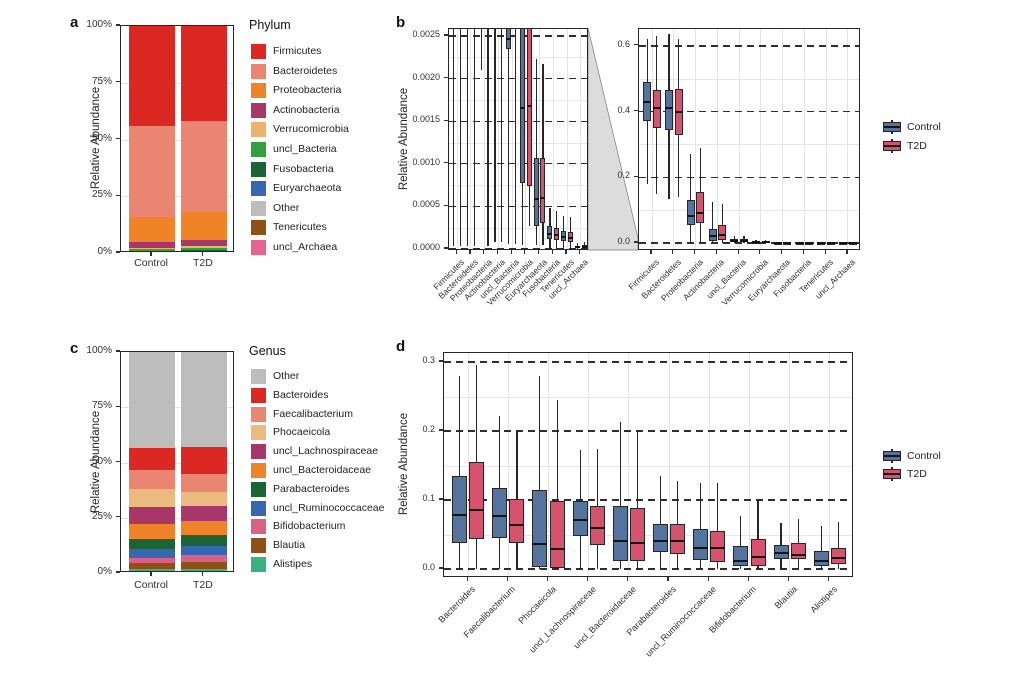 This screenshot has width=1024, height=683. I want to click on legend-label-Control: Control, so click(924, 127).